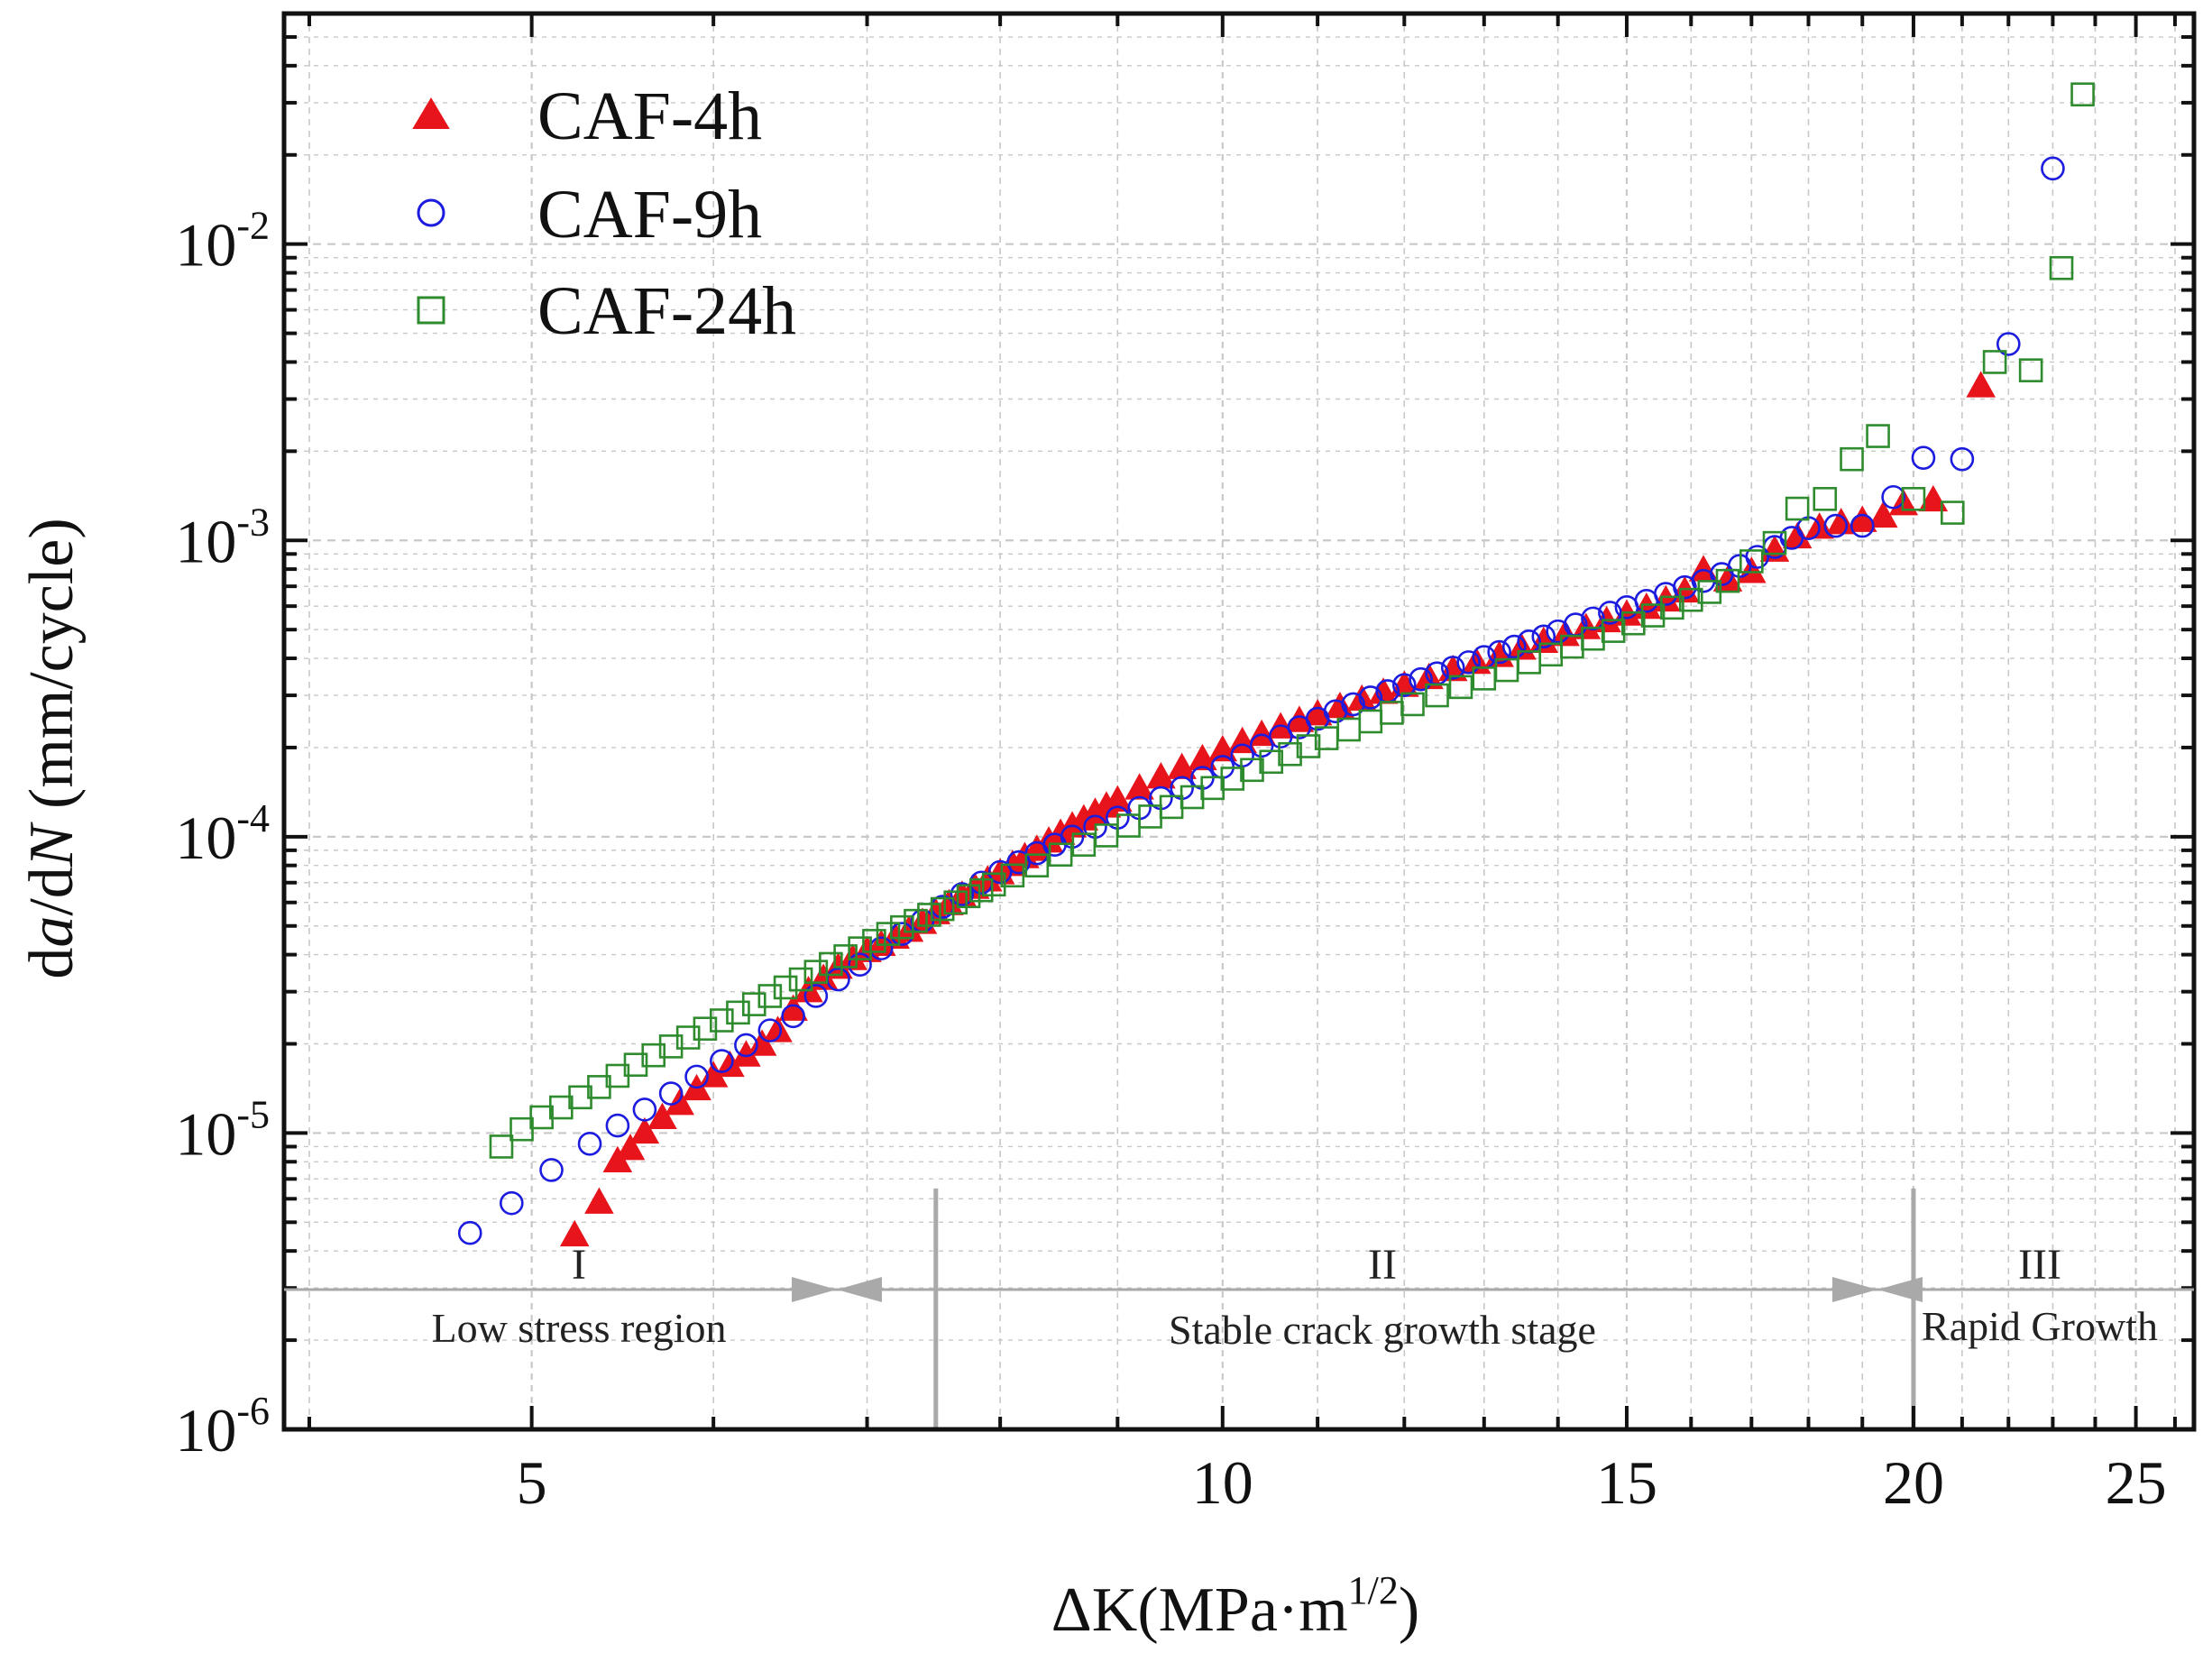 This screenshot has width=2212, height=1653. What do you see at coordinates (52, 671) in the screenshot?
I see `y-axis-label-units: (mm/cycle)` at bounding box center [52, 671].